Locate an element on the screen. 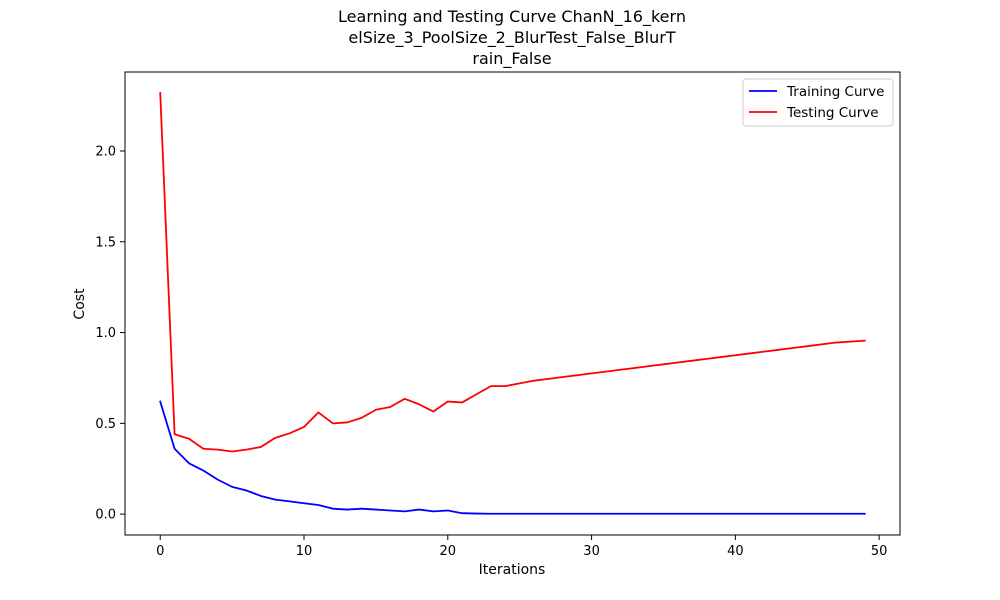 This screenshot has width=1000, height=600. legend: Training Curve Testing Curve is located at coordinates (818, 102).